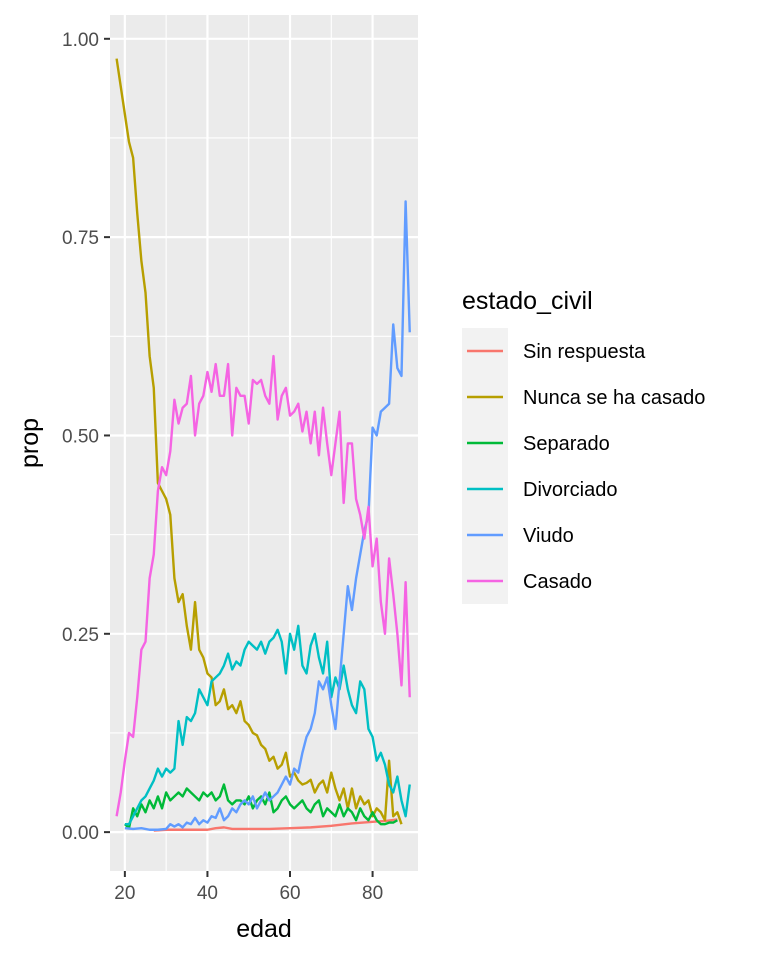  Describe the element at coordinates (264, 929) in the screenshot. I see `x-axis-title: edad` at that location.